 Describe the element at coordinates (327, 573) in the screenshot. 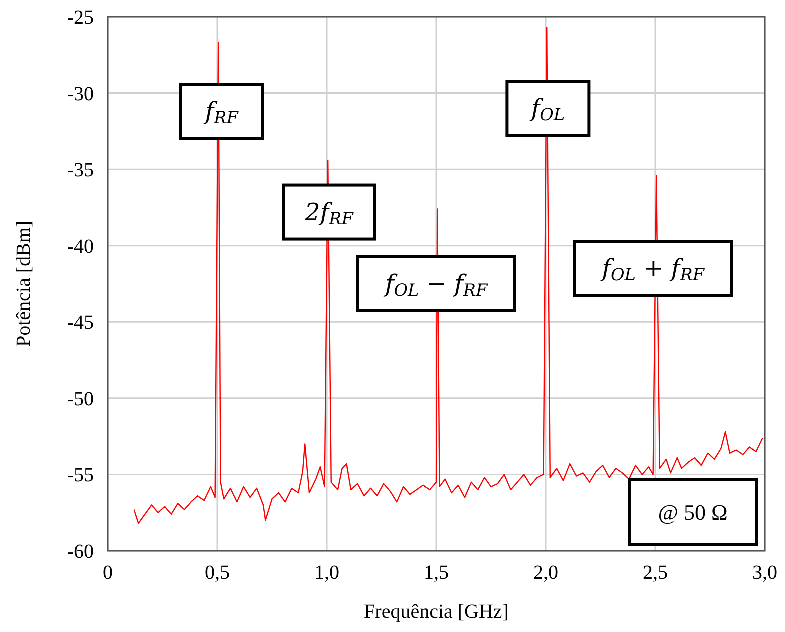

I see `x-tick-label: 1,0` at that location.